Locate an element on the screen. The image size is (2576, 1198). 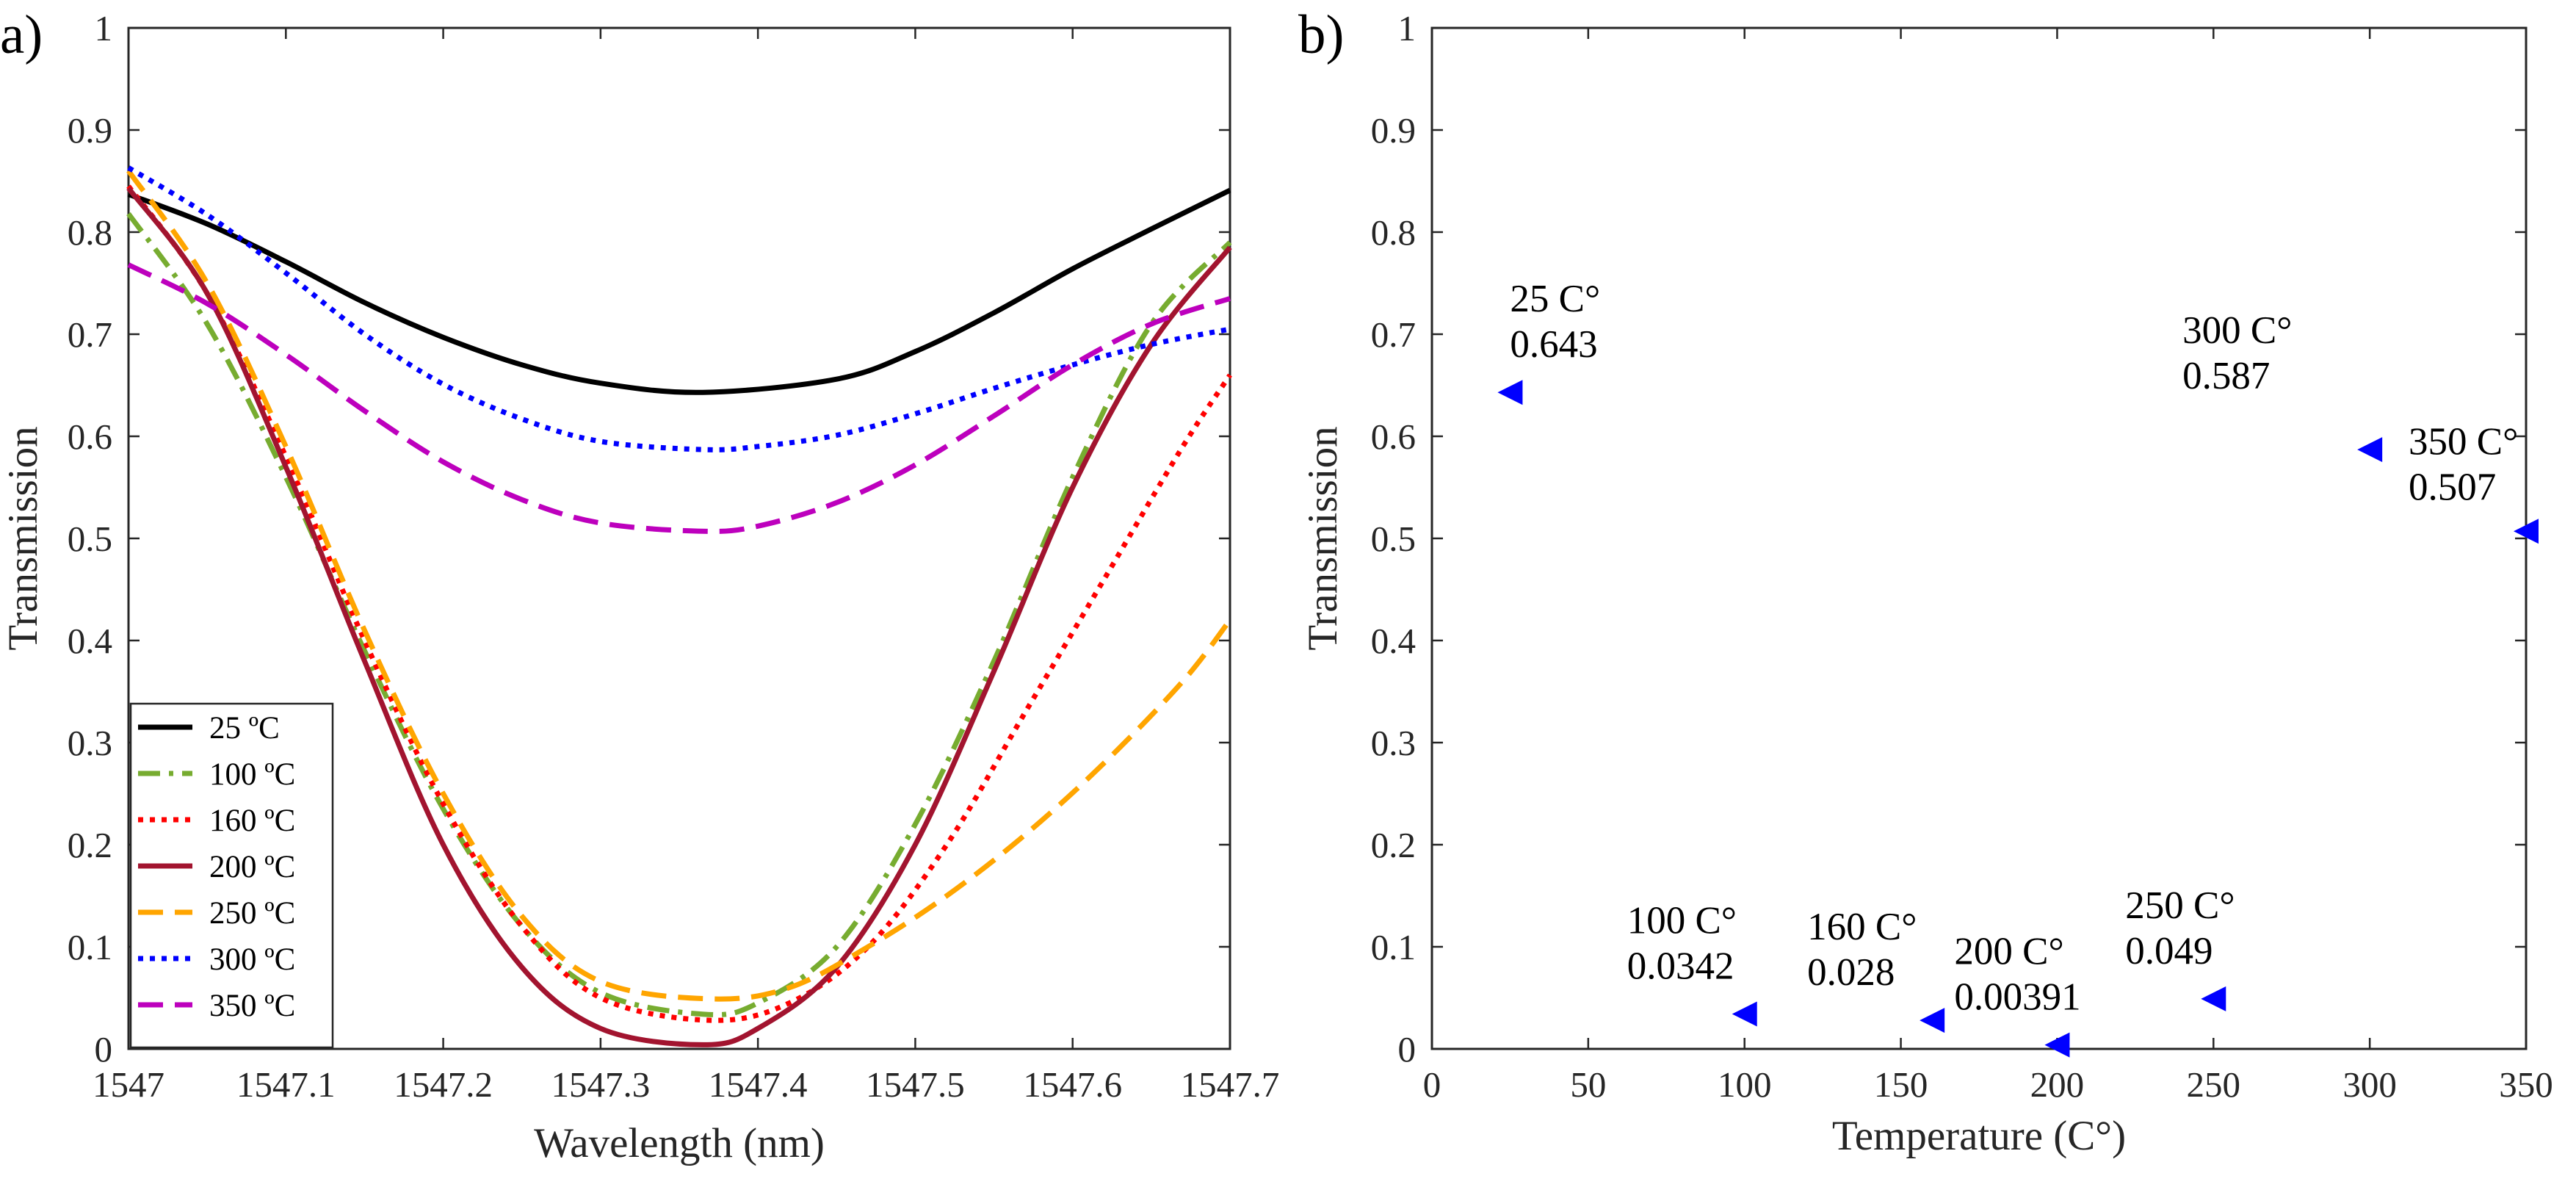
point-value-label: 0.028 is located at coordinates (1851, 973).